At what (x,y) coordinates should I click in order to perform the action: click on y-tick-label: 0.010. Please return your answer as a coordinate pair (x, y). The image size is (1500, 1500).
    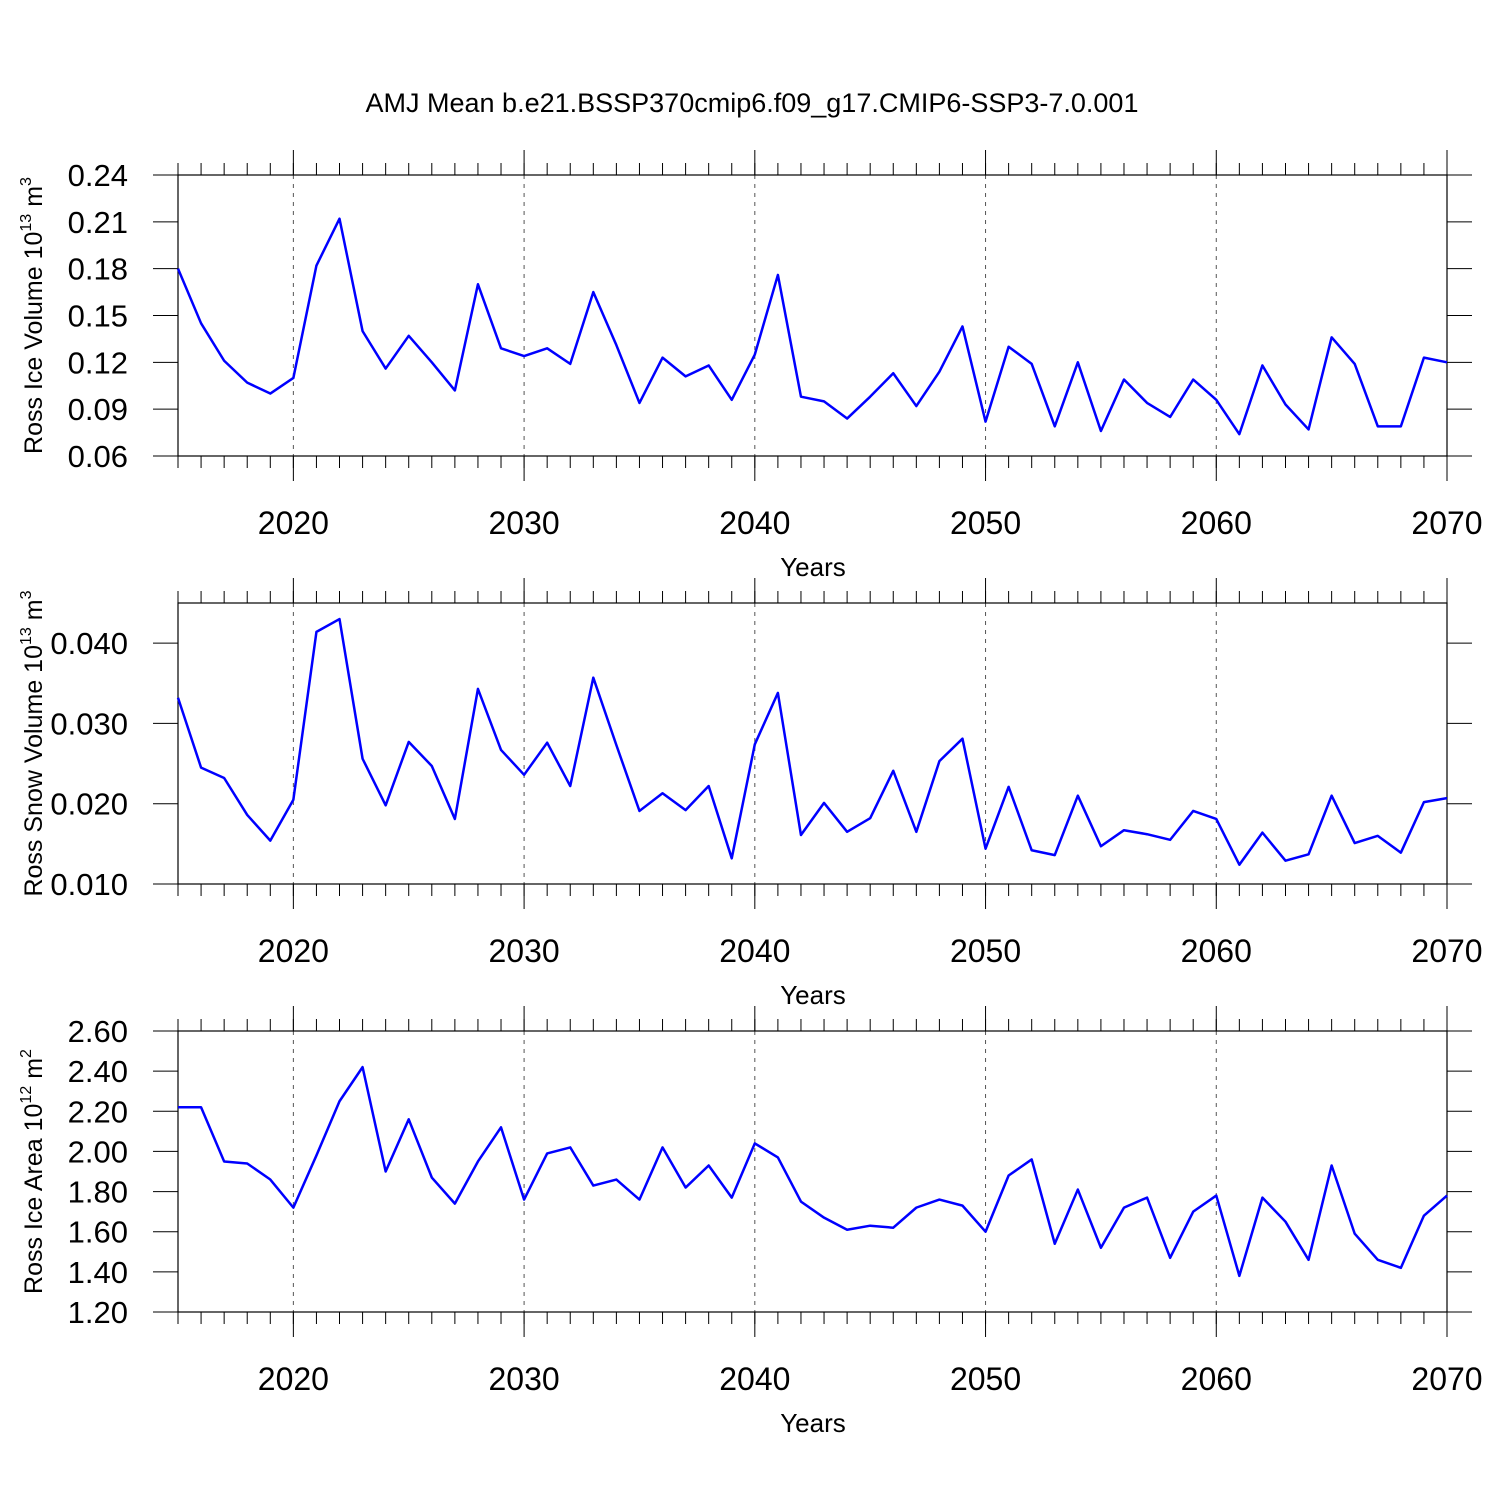
    Looking at the image, I should click on (89, 884).